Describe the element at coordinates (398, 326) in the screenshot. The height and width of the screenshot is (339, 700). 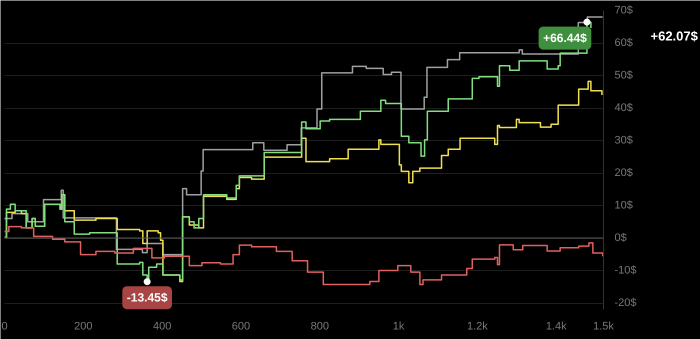
I see `x-tick-label: 1k` at that location.